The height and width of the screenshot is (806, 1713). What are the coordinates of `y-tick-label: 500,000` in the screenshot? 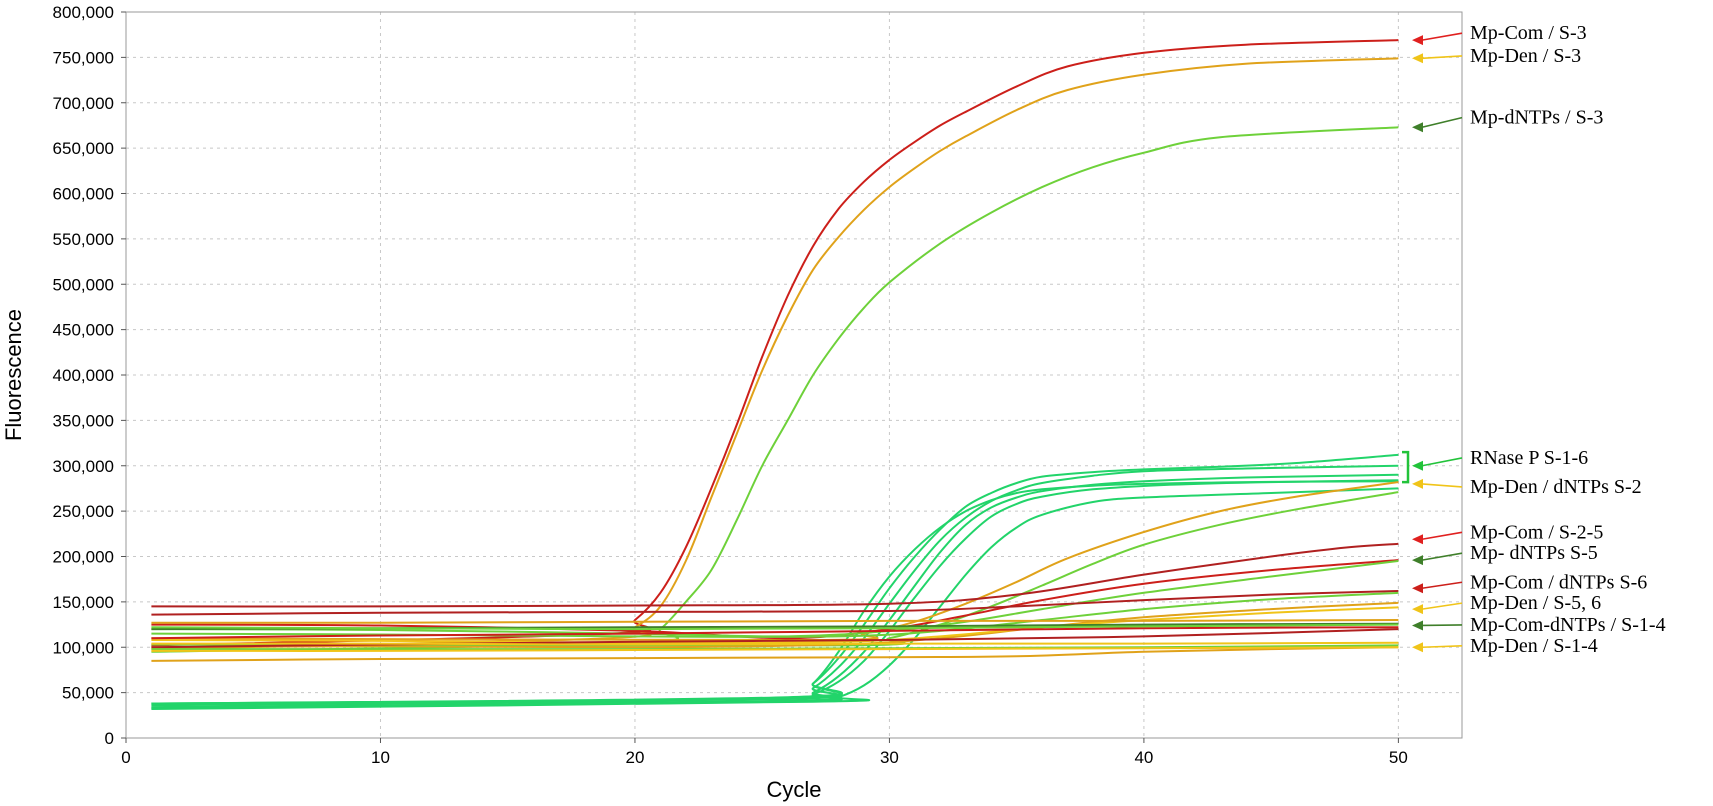 It's located at (83, 284).